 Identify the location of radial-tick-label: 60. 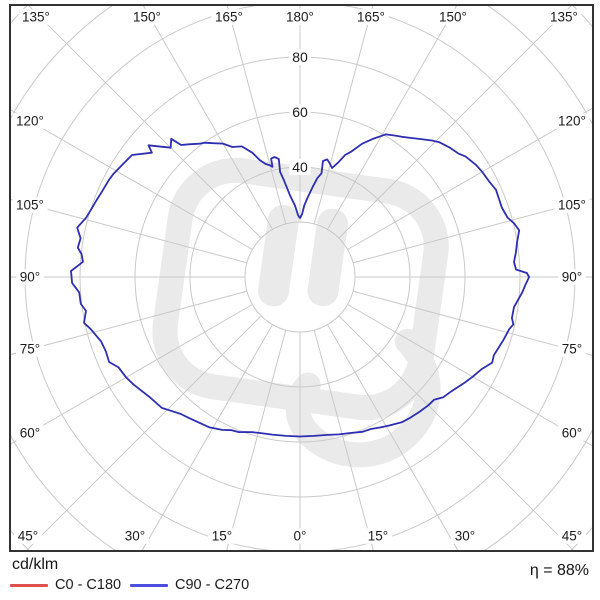
(300, 112).